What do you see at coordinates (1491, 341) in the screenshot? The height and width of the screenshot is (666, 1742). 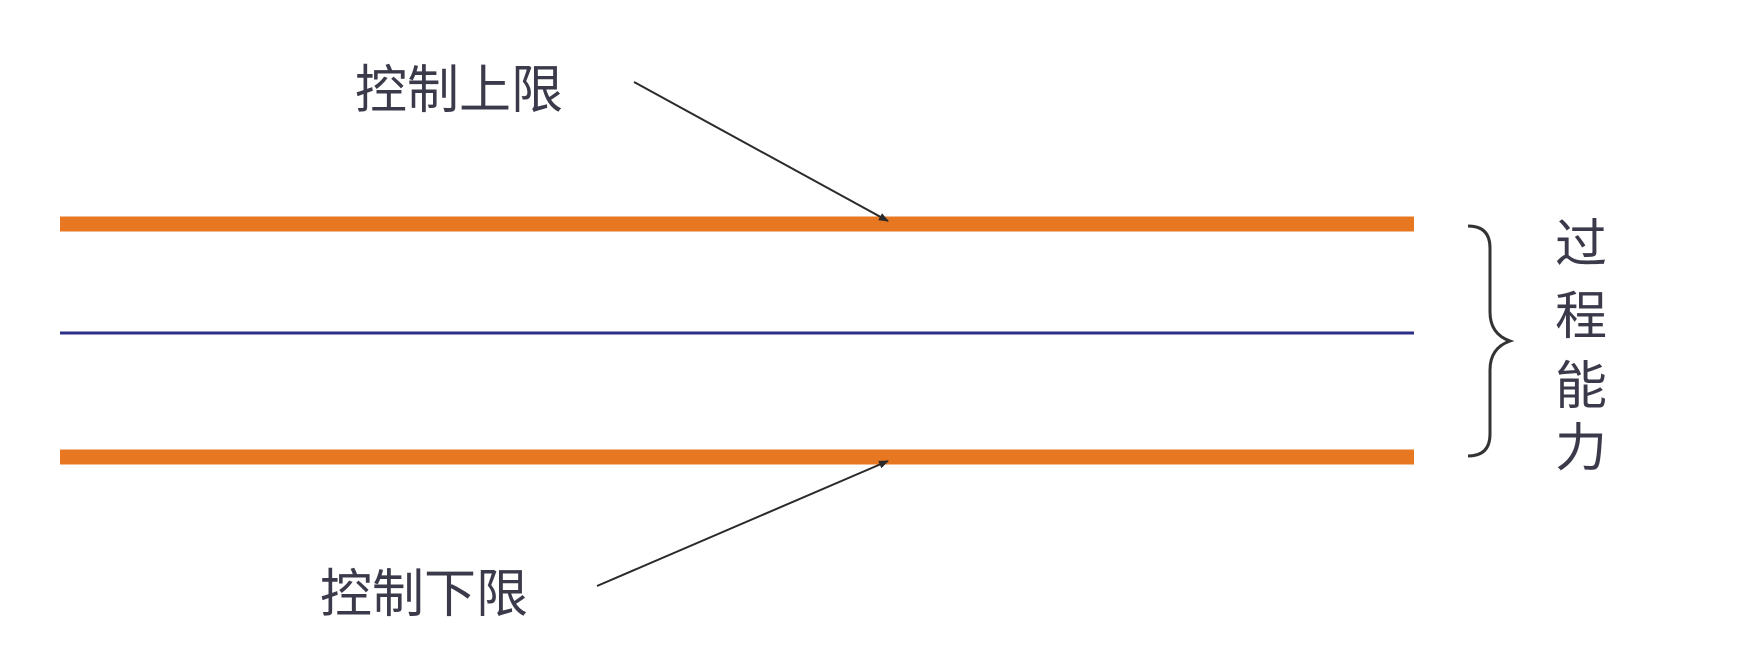 I see `process-capability-brace` at bounding box center [1491, 341].